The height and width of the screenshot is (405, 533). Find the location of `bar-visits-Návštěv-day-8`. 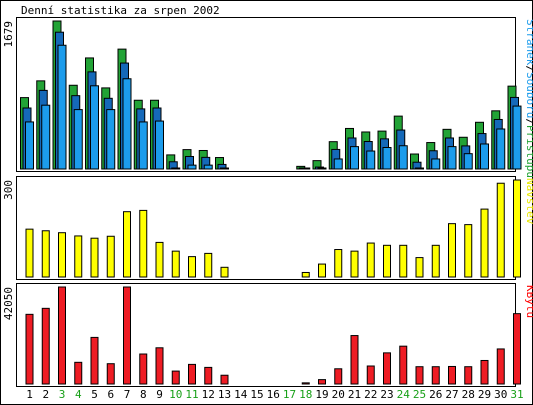

bar-visits-Návštěv-day-8 is located at coordinates (143, 243).